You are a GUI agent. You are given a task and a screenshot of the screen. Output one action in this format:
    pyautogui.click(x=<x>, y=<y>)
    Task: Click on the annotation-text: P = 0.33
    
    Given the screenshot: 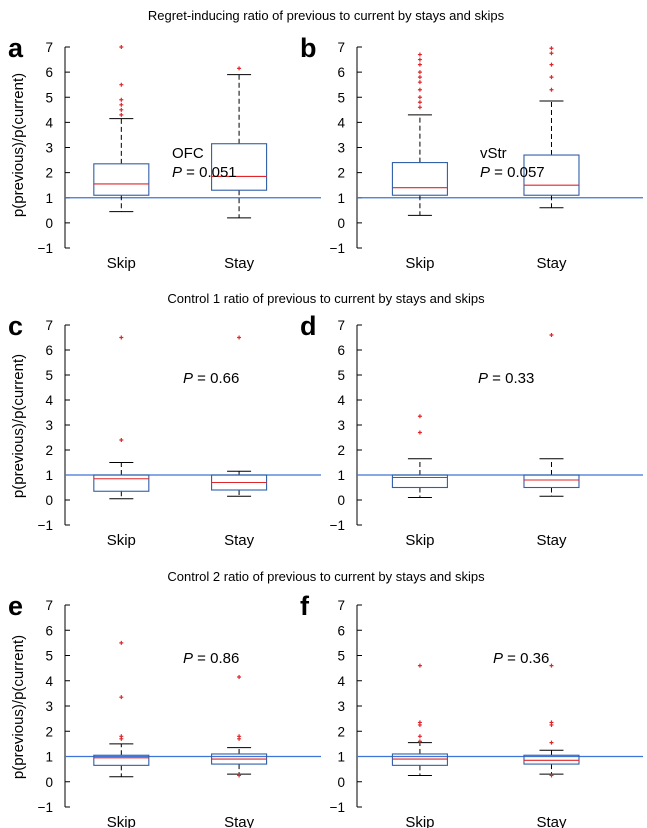 What is the action you would take?
    pyautogui.click(x=506, y=378)
    